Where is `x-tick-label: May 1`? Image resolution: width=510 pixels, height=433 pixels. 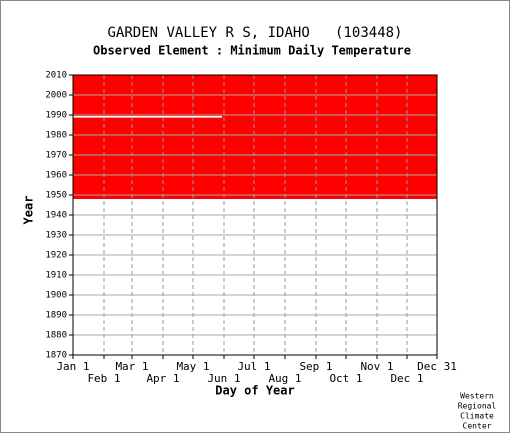 x-tick-label: May 1 is located at coordinates (192, 366).